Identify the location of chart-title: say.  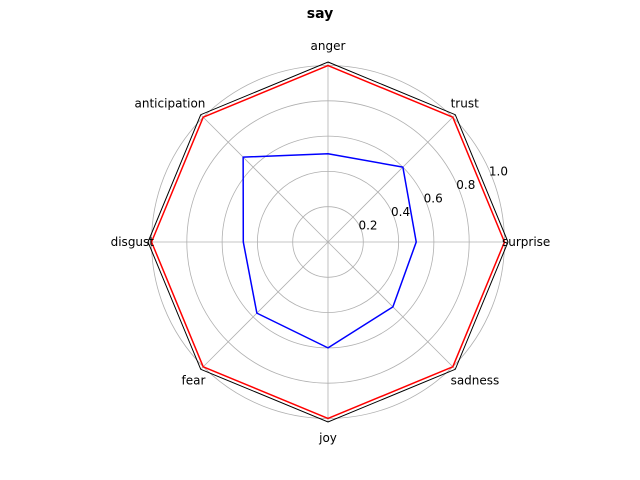
(320, 14).